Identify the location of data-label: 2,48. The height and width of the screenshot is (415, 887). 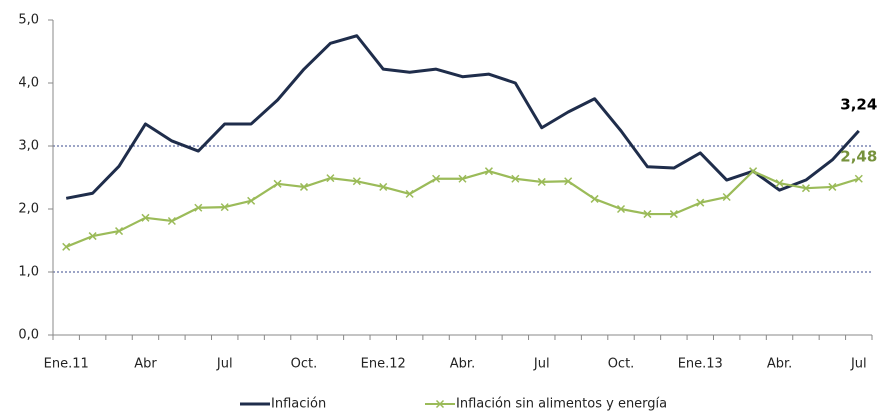
(858, 156).